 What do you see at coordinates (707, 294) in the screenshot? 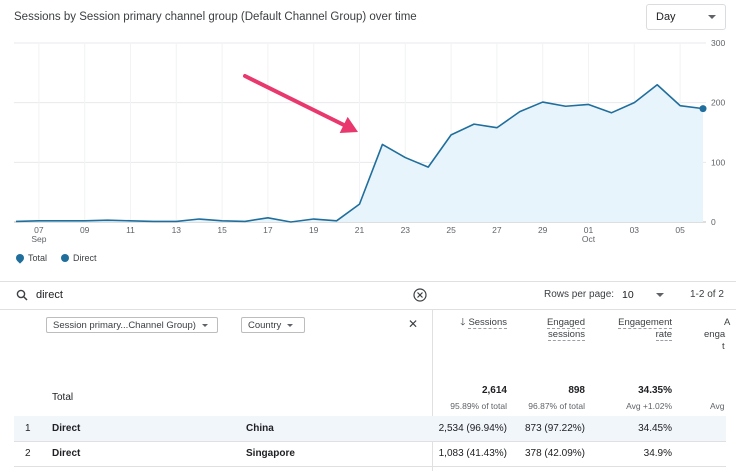
I see `pagination-range: 1-2 of 2` at bounding box center [707, 294].